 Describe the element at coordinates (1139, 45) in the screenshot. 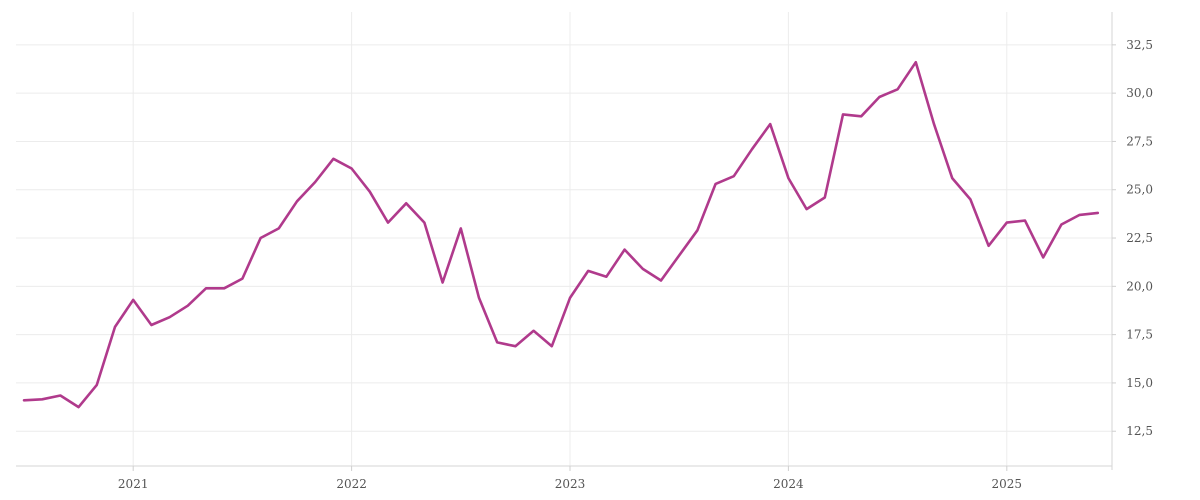

I see `y-tick-label: 32,5` at that location.